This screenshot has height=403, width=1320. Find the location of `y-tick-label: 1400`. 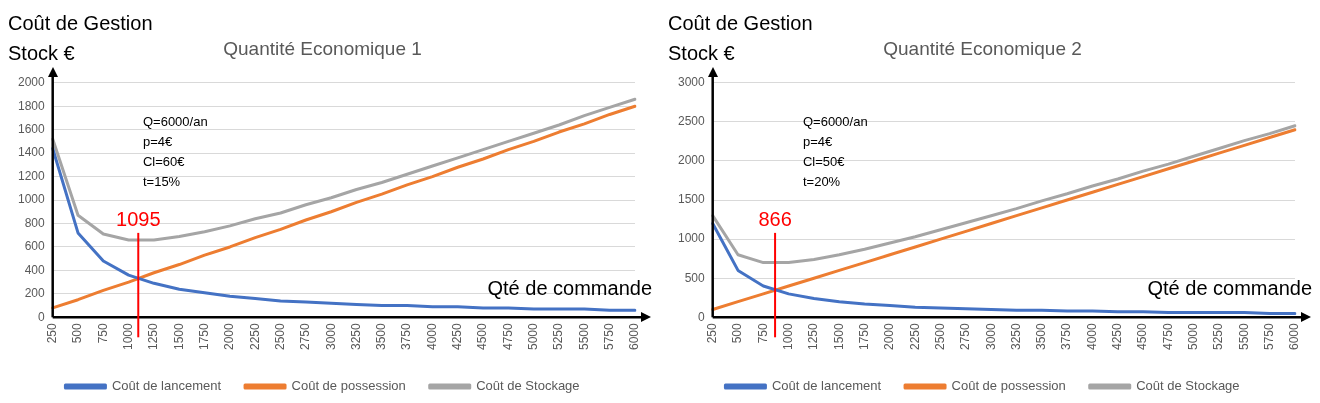

y-tick-label: 1400 is located at coordinates (31, 152).